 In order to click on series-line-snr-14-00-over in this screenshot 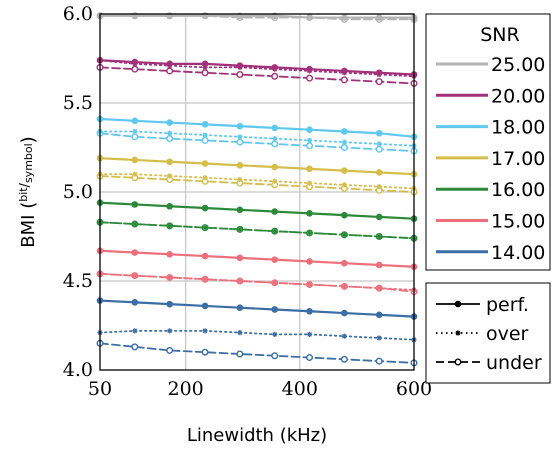, I will do `click(257, 335)`.